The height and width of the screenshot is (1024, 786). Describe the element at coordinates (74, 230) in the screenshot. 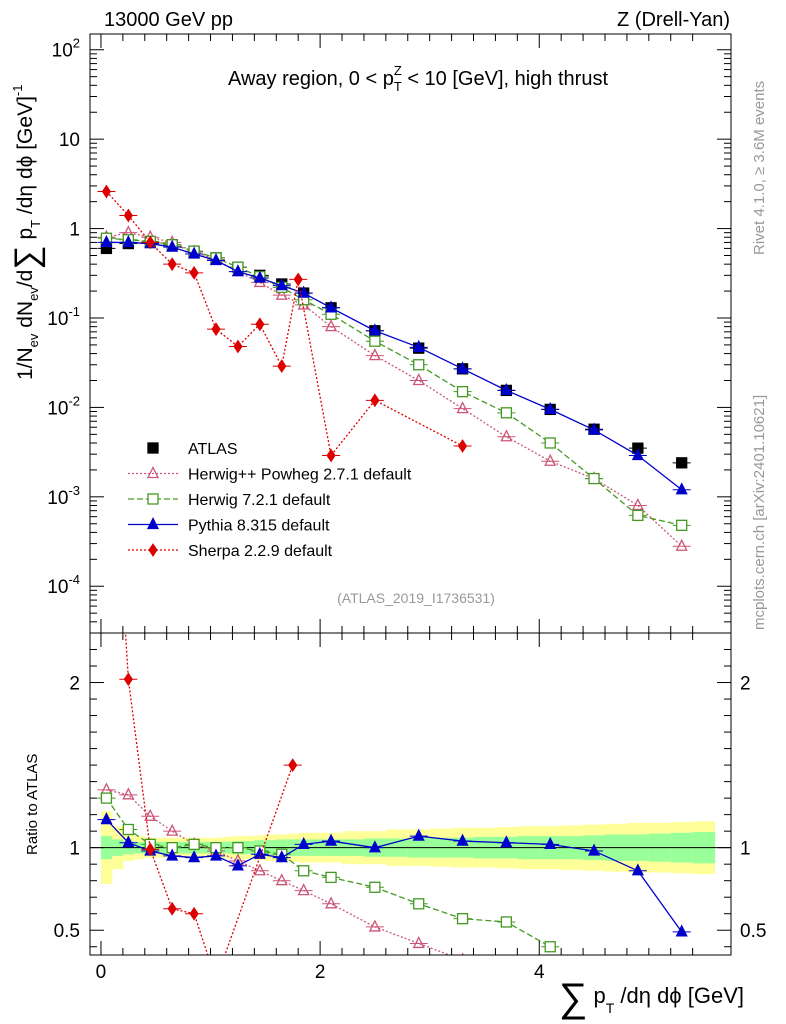

I see `main-y-tick-label: 1` at that location.